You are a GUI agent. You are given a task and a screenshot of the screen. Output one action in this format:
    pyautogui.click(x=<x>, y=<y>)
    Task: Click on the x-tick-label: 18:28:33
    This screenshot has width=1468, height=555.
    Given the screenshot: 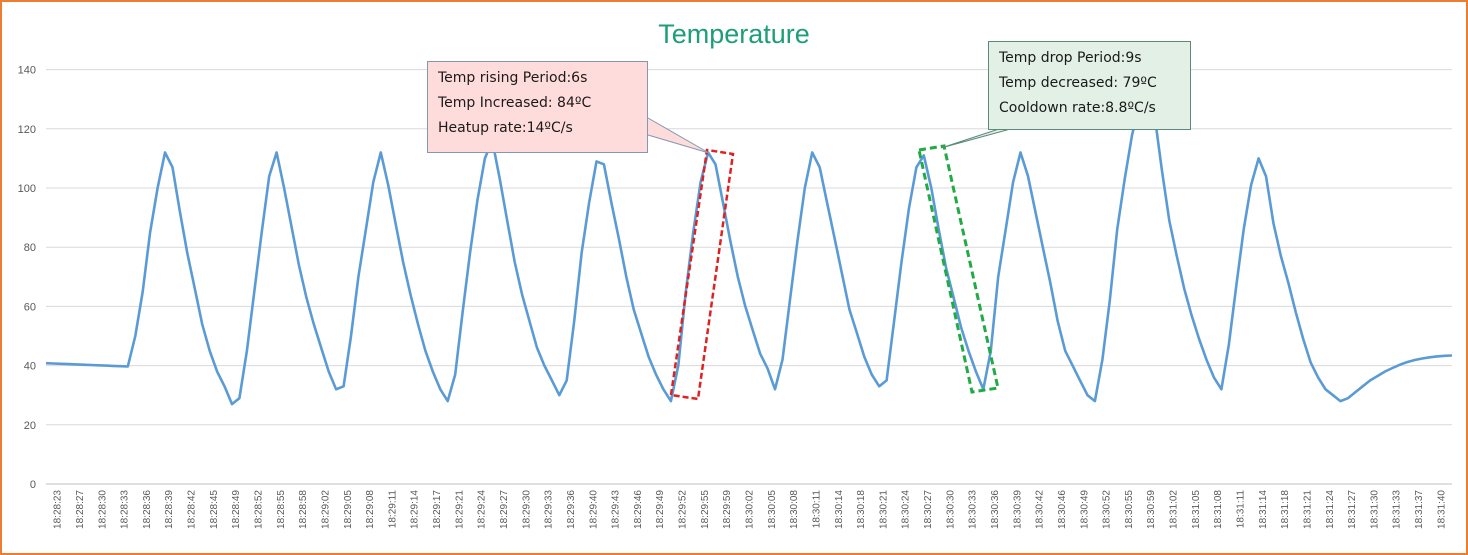 What is the action you would take?
    pyautogui.click(x=125, y=509)
    